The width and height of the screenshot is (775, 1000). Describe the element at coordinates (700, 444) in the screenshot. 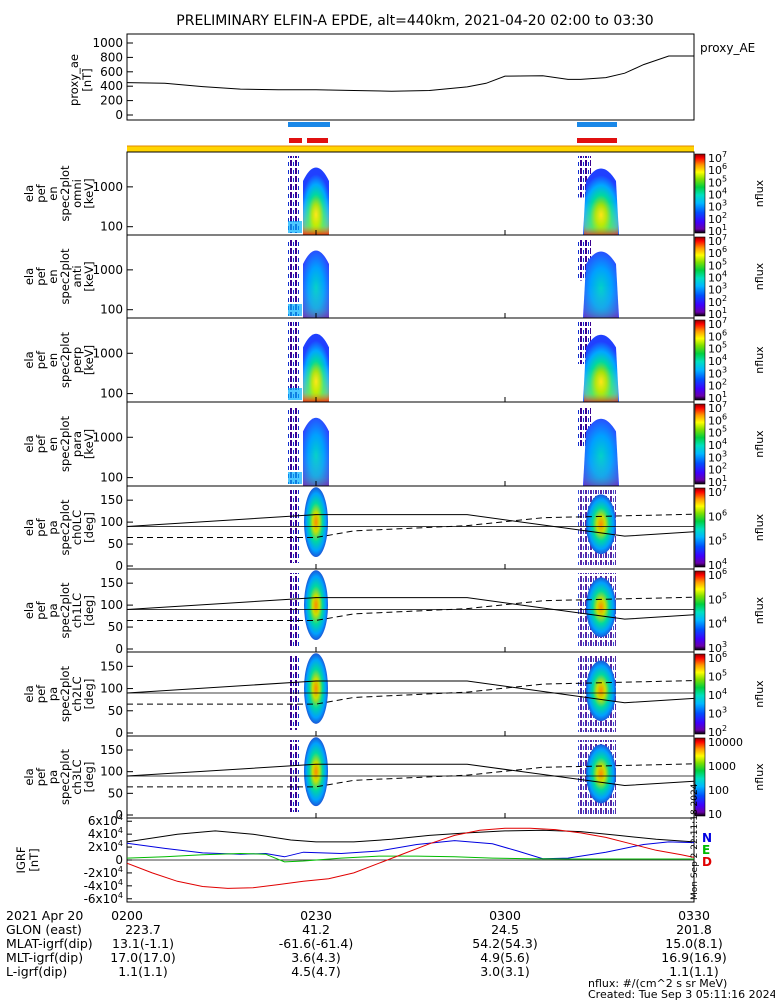

I see `spec_para-colorbar` at that location.